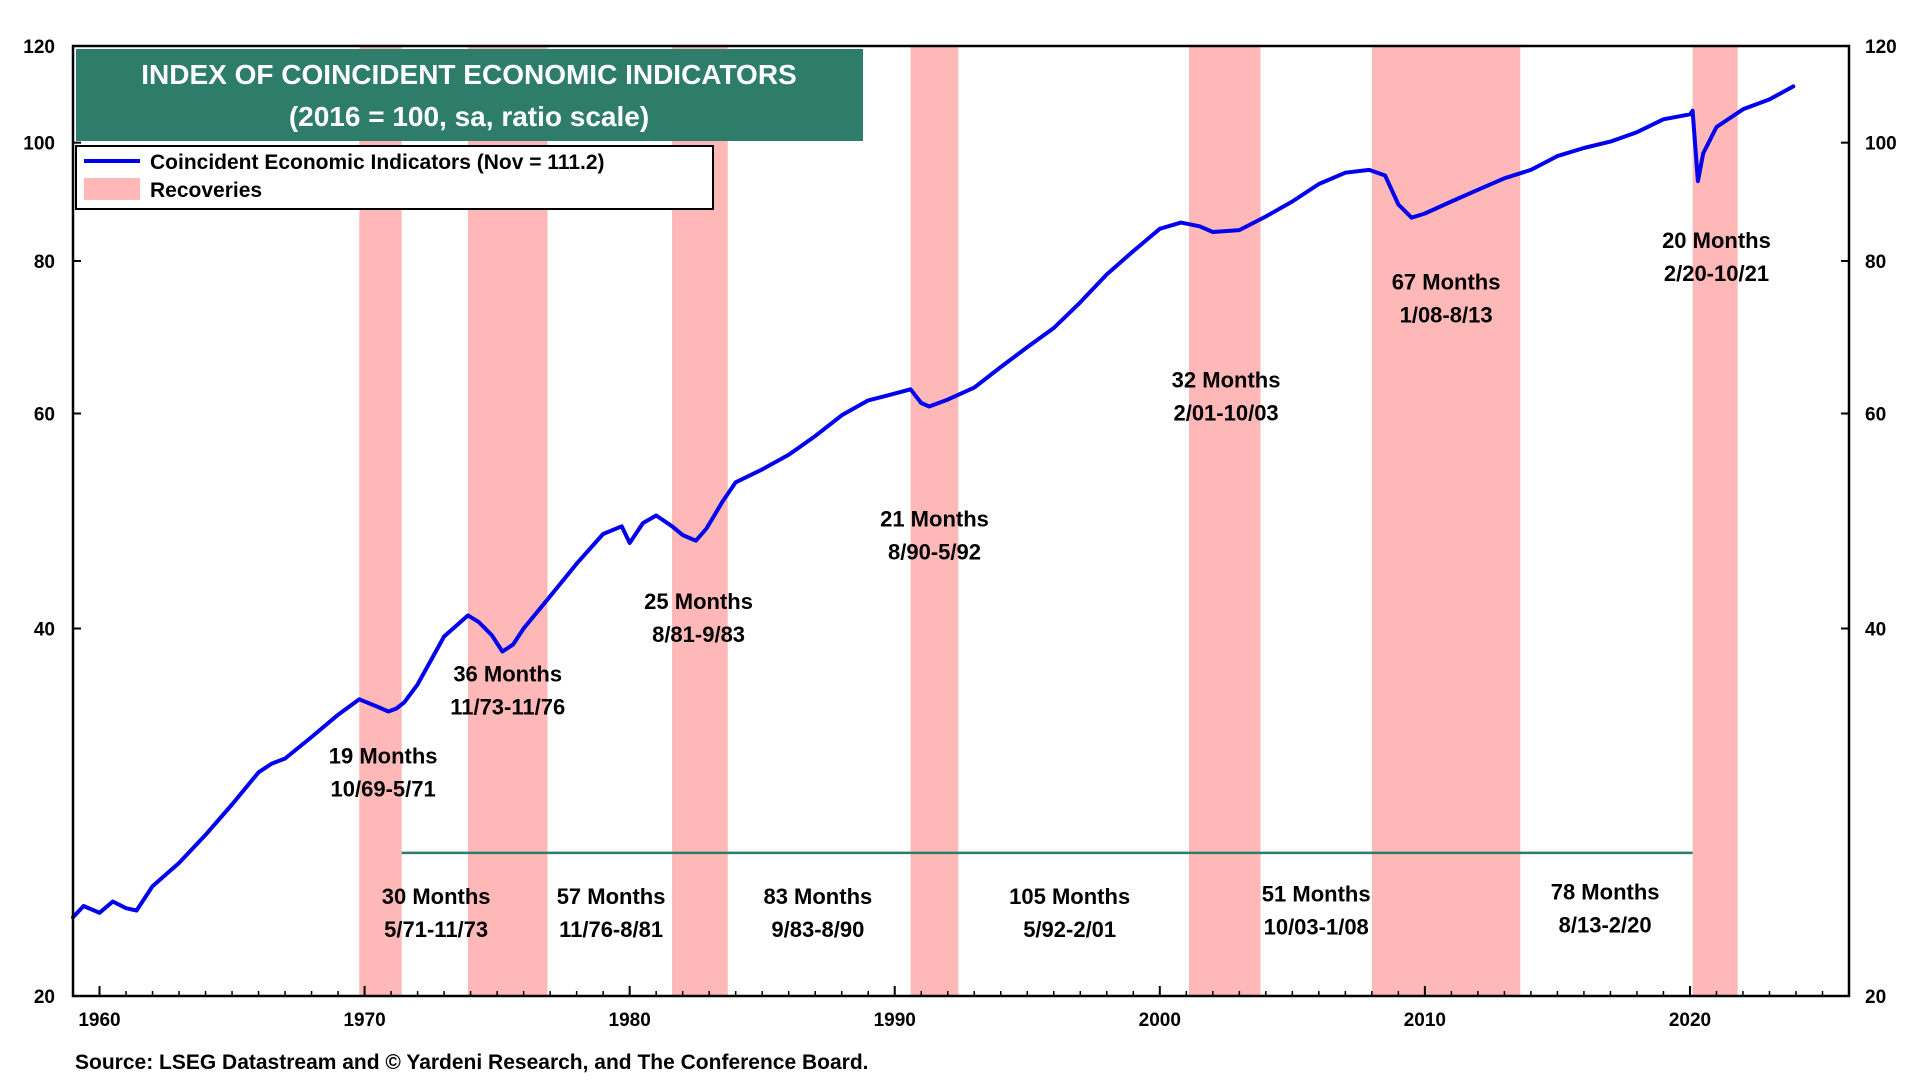 The height and width of the screenshot is (1080, 1920). Describe the element at coordinates (206, 190) in the screenshot. I see `legend-label-recoveries: Recoveries` at that location.